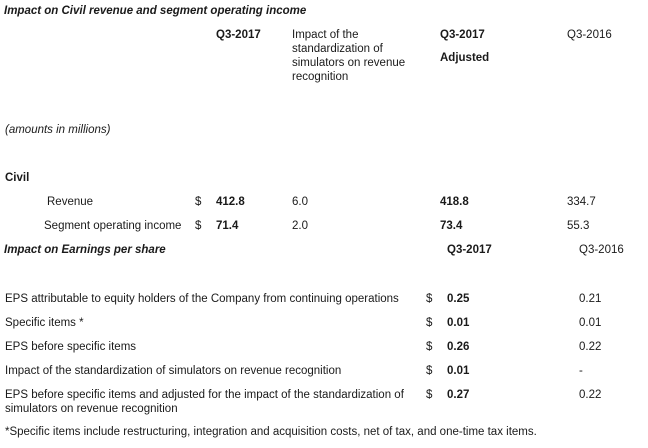 The image size is (648, 448). Describe the element at coordinates (589, 35) in the screenshot. I see `header-q3-2016: Q3-2016` at that location.